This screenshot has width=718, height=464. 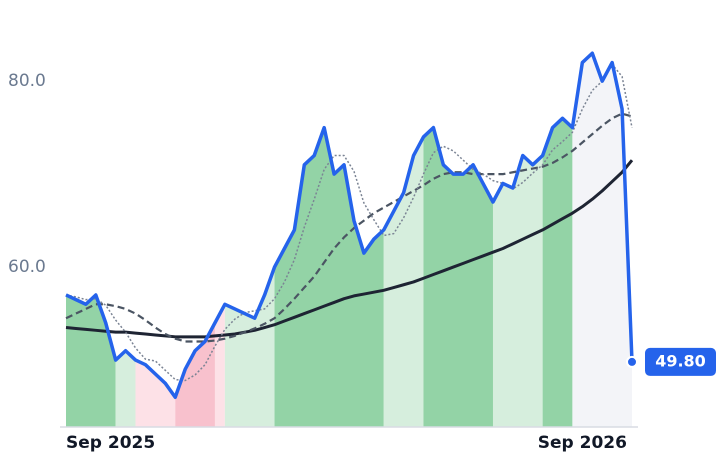 What do you see at coordinates (27, 267) in the screenshot?
I see `y-tick-label: 60.0` at bounding box center [27, 267].